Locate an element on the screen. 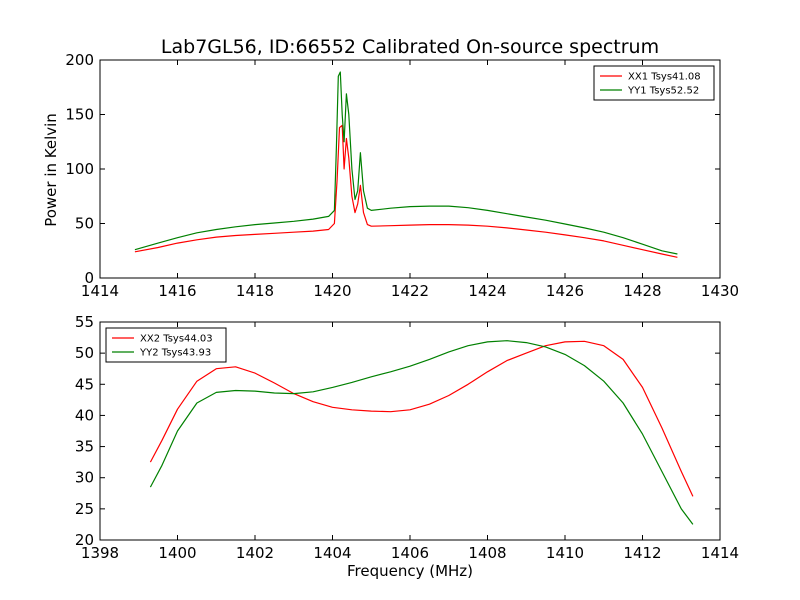 This screenshot has width=800, height=600. bottom-legend-box is located at coordinates (166, 345).